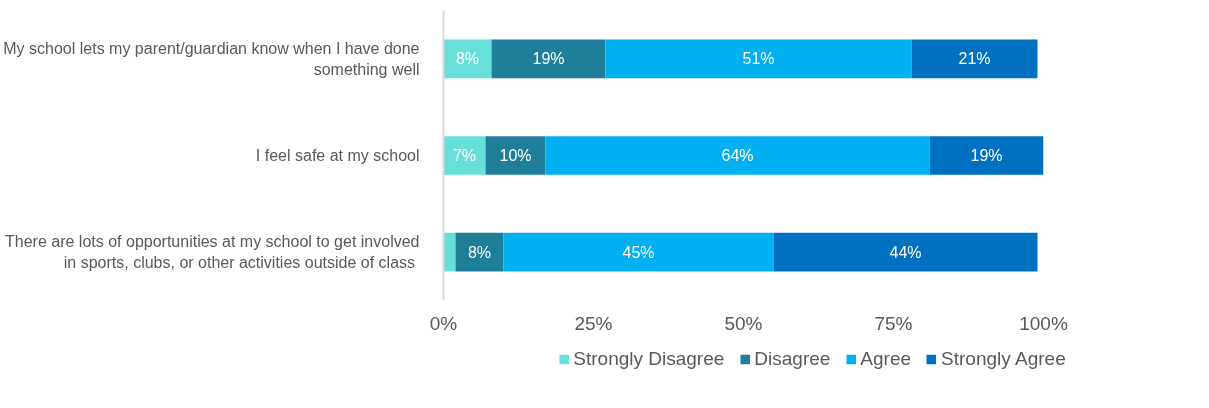 This screenshot has width=1209, height=408. Describe the element at coordinates (337, 155) in the screenshot. I see `y-tick-label: I feel safe at my school` at that location.